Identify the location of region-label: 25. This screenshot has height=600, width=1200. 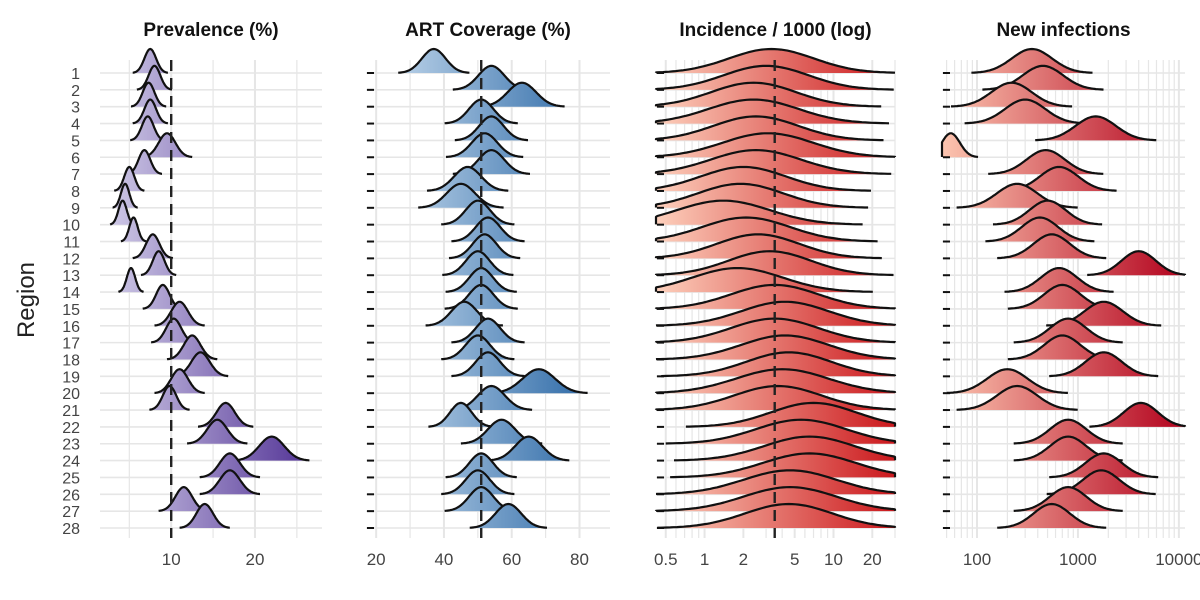
(71, 478).